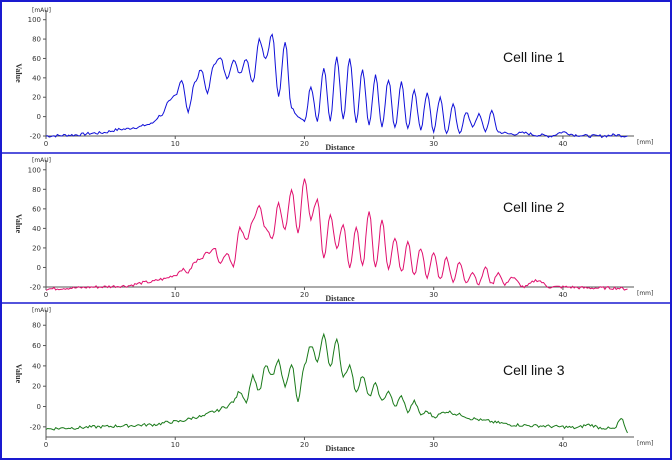 This screenshot has height=460, width=672. Describe the element at coordinates (534, 370) in the screenshot. I see `panel-label: Cell line 3` at that location.